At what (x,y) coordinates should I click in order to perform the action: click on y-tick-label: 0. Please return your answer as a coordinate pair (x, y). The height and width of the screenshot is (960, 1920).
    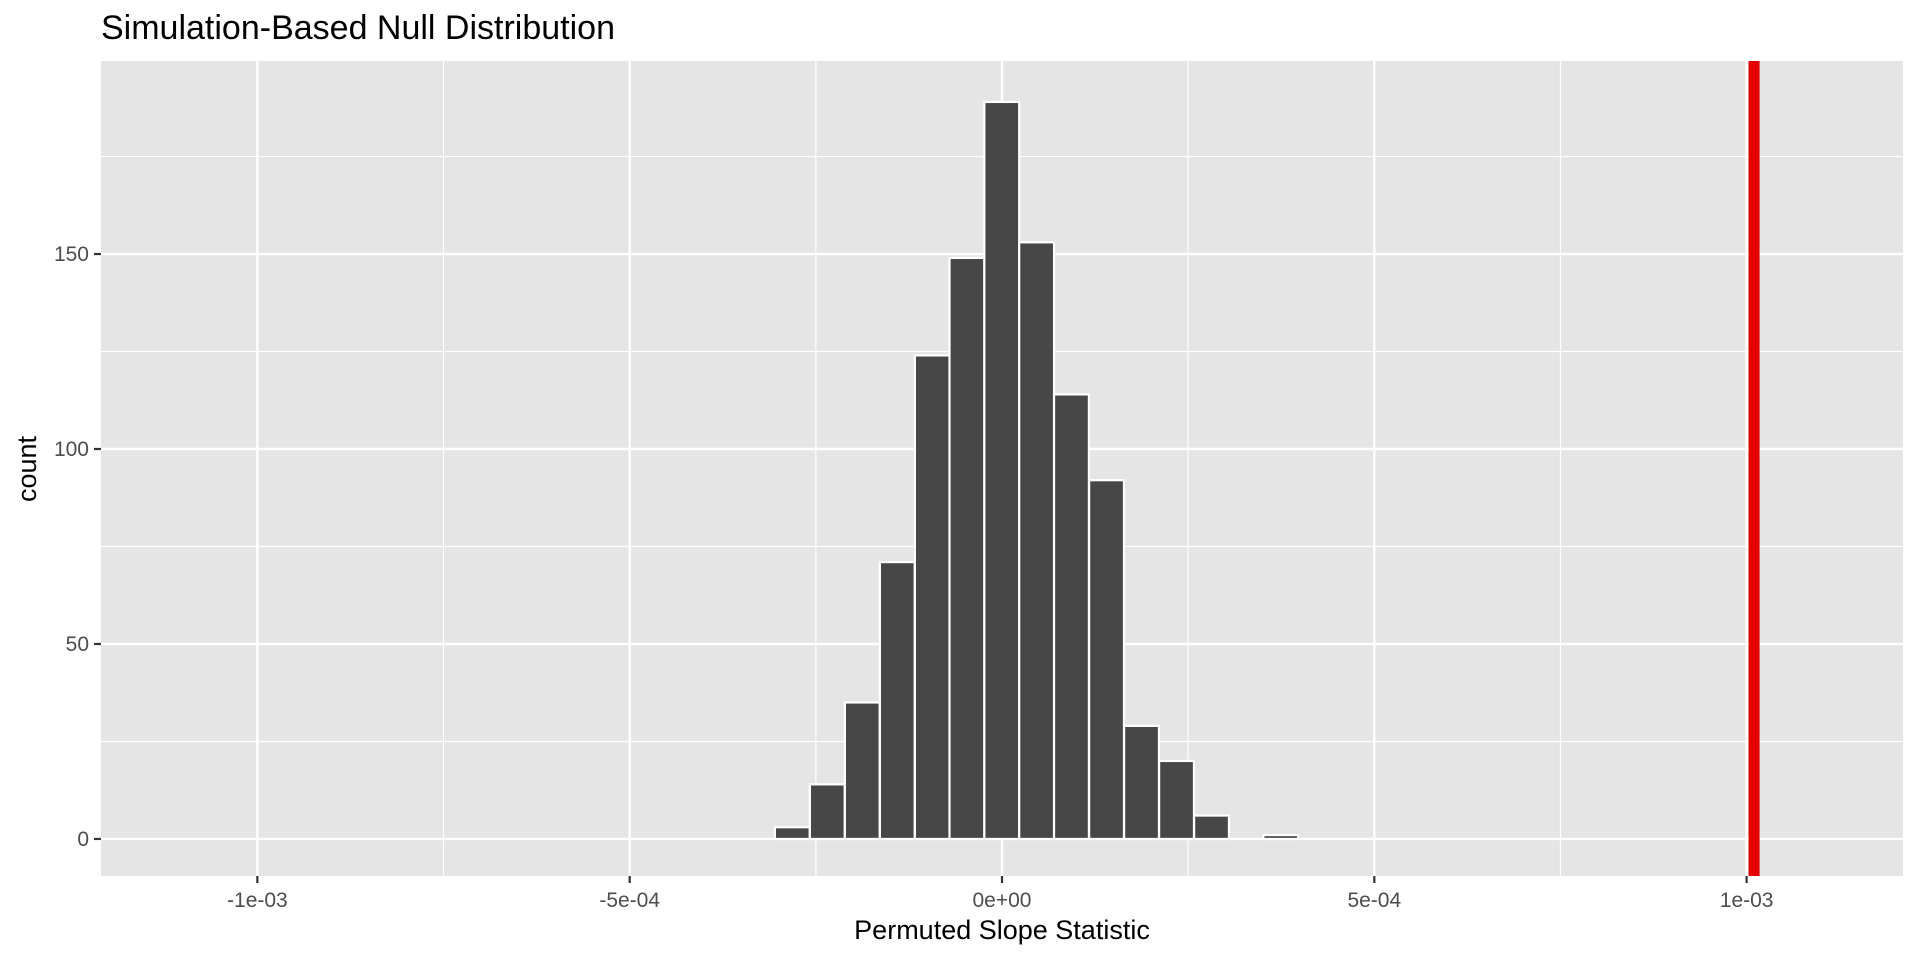
    Looking at the image, I should click on (83, 839).